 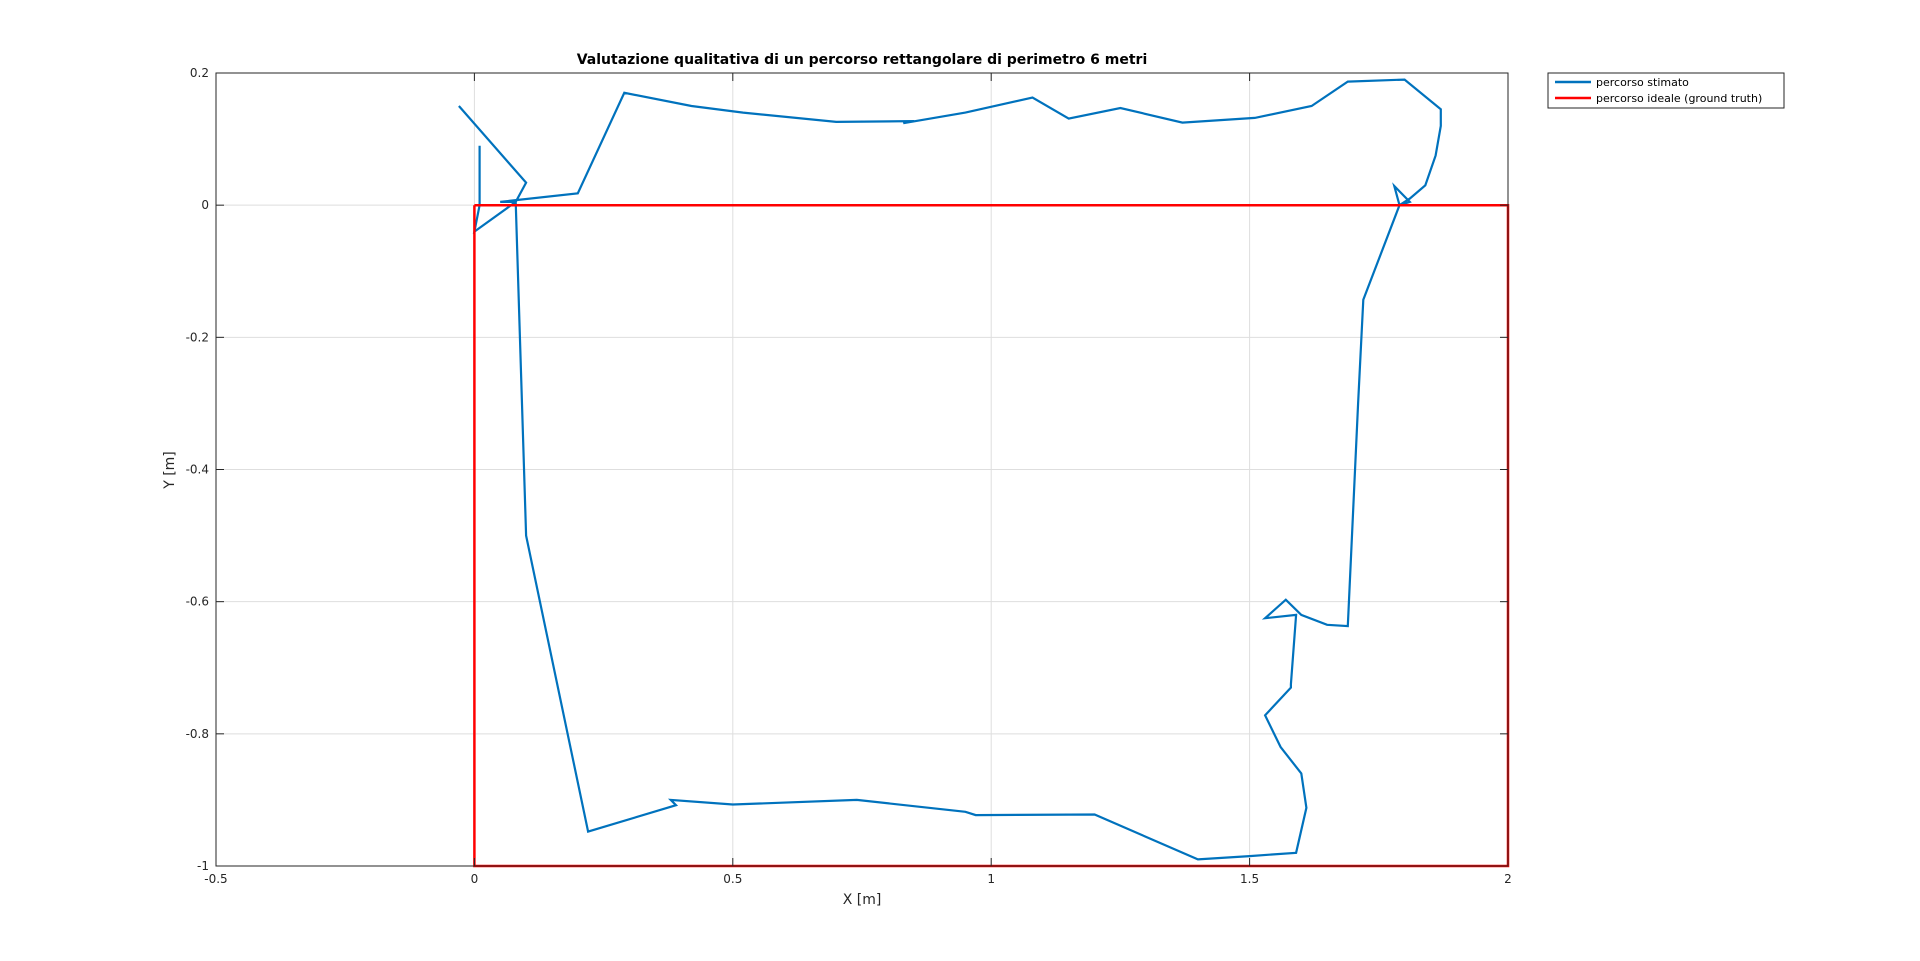 I want to click on legend-label-ideal: percorso ideale (ground truth), so click(x=1679, y=98).